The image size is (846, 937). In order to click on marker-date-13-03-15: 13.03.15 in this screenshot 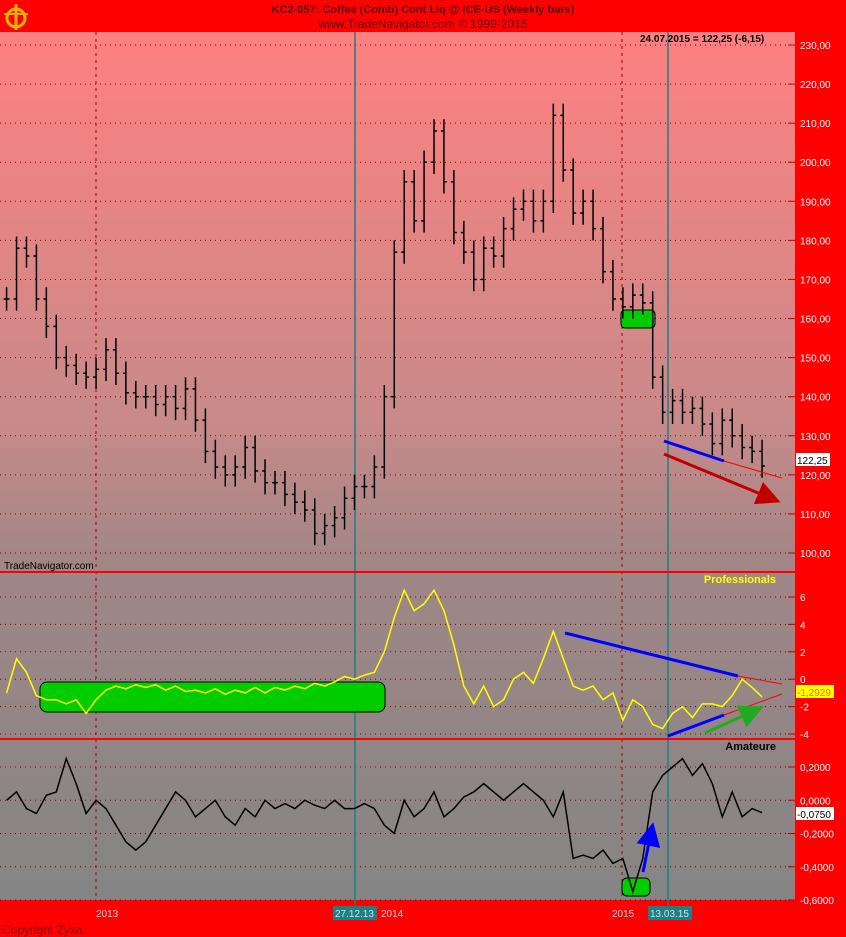, I will do `click(669, 914)`.